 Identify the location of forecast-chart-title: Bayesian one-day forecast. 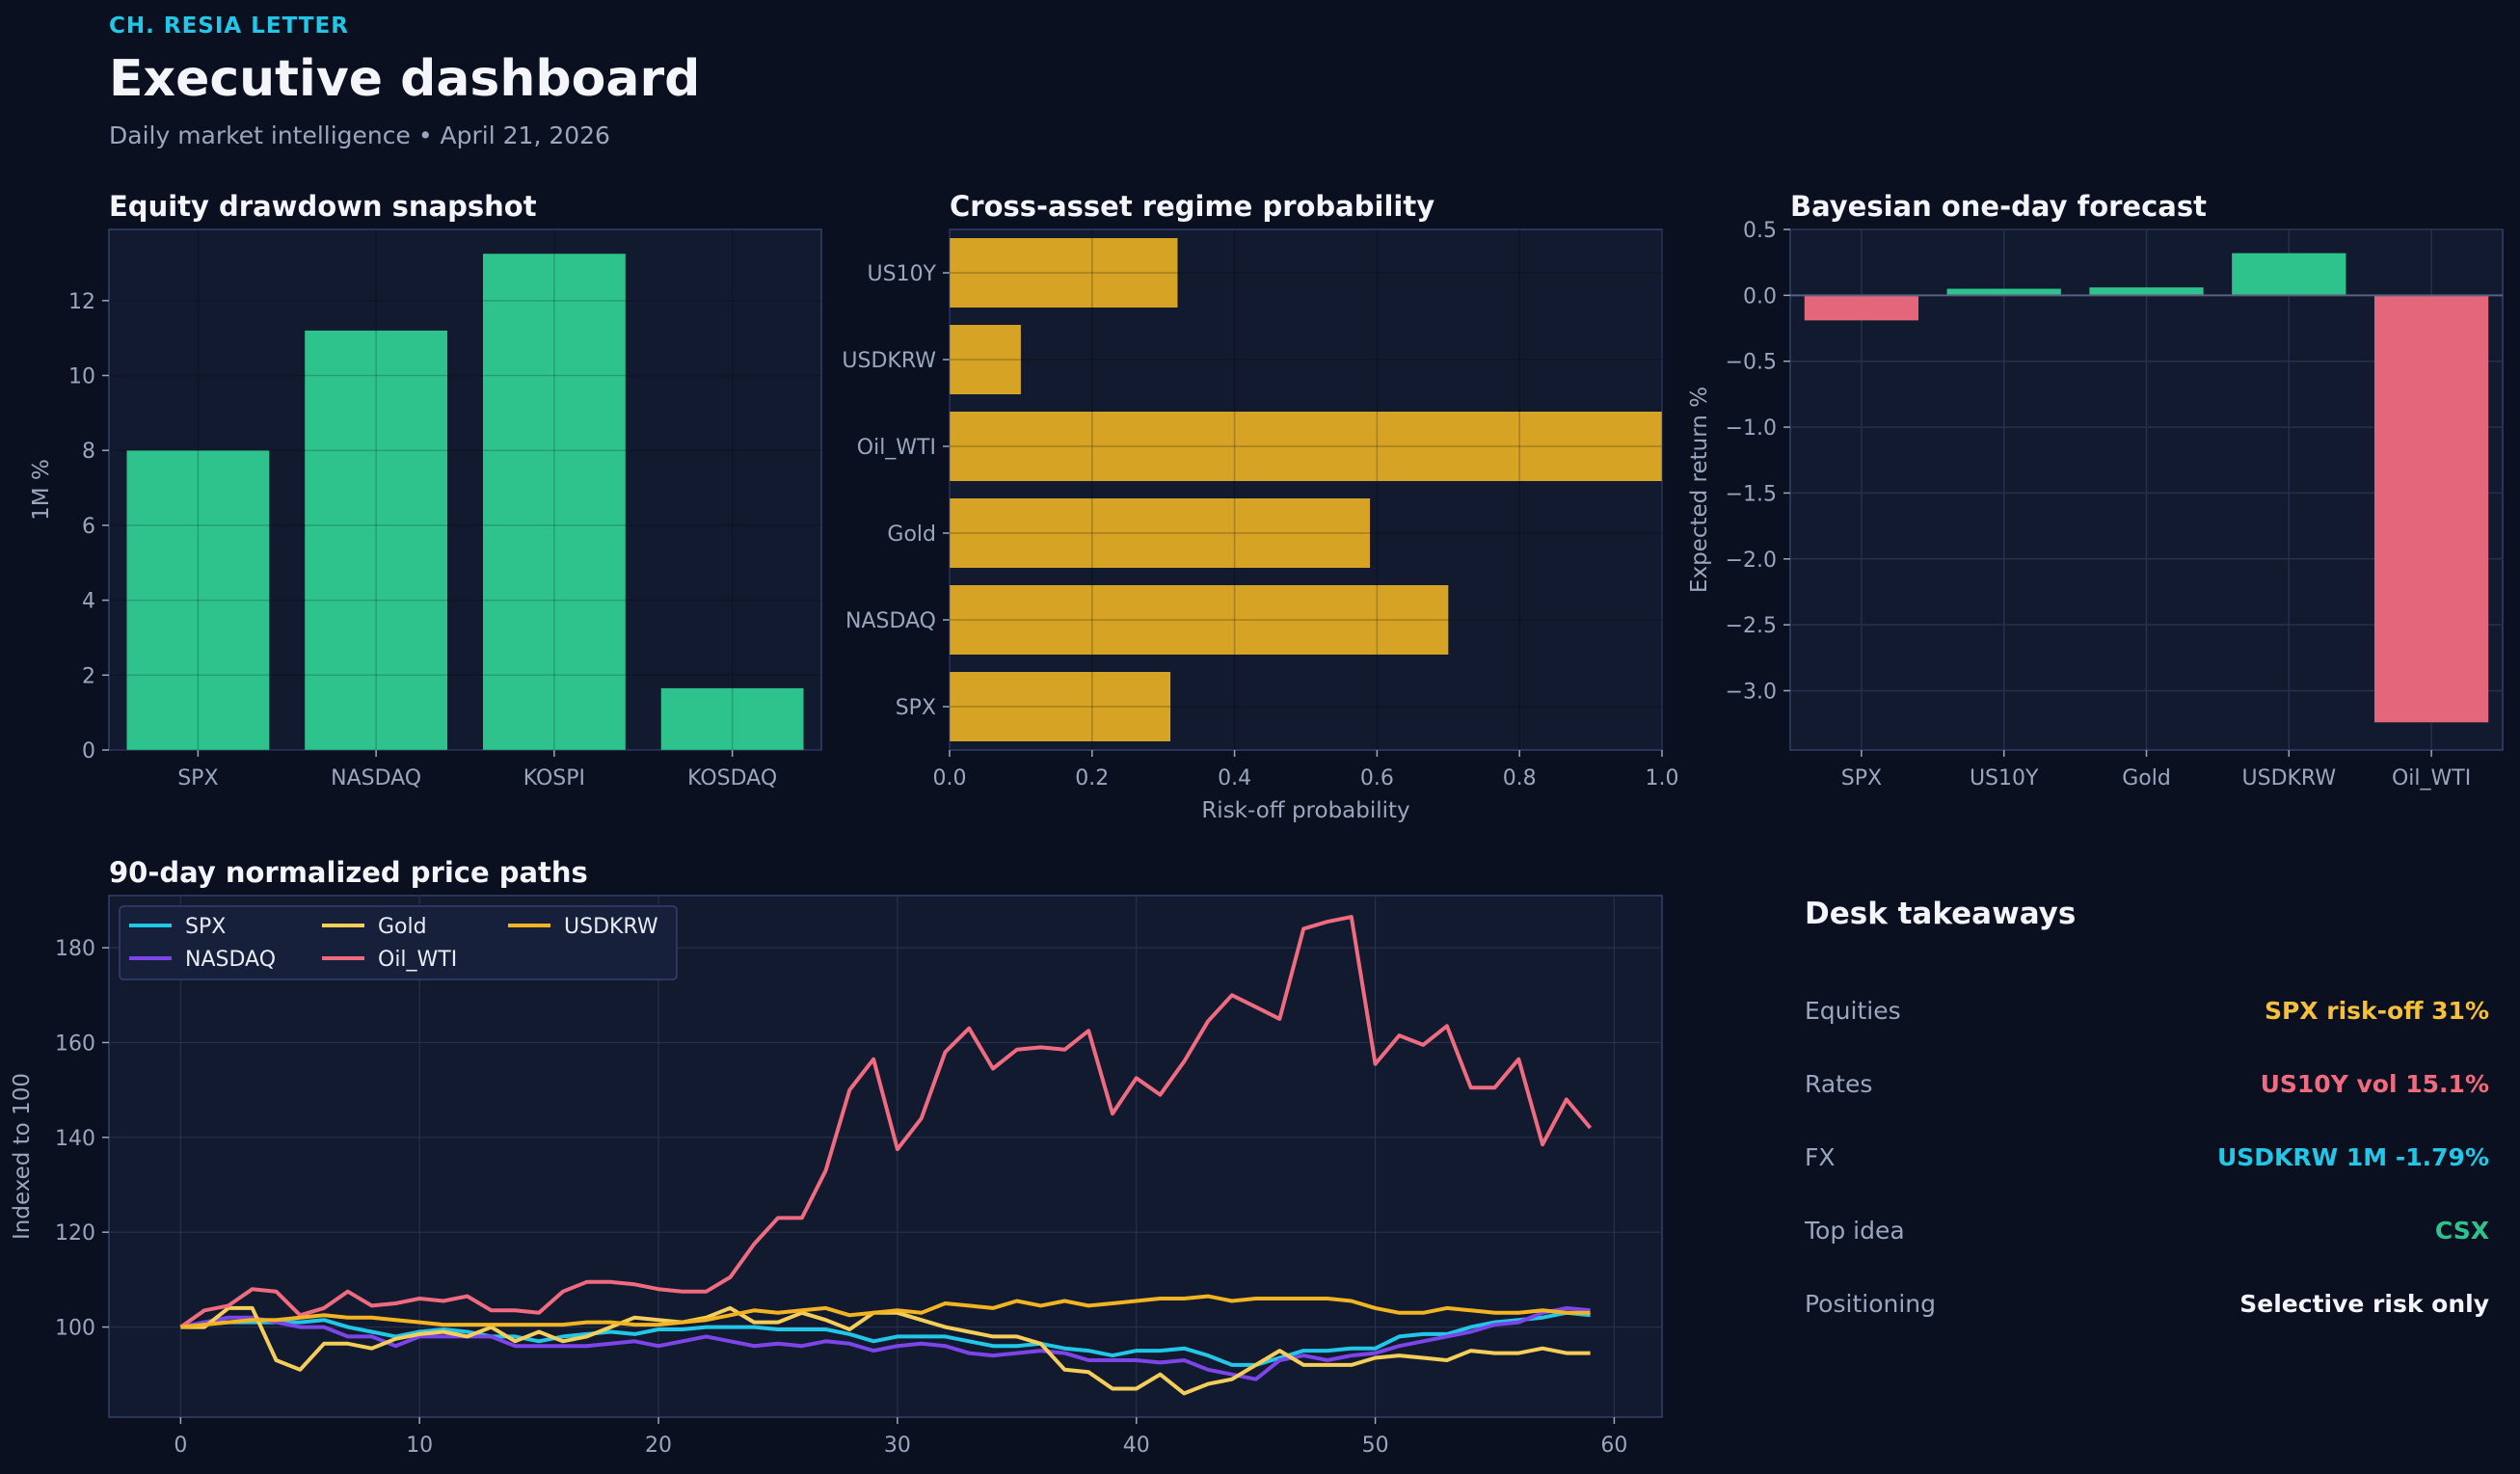
(1999, 206).